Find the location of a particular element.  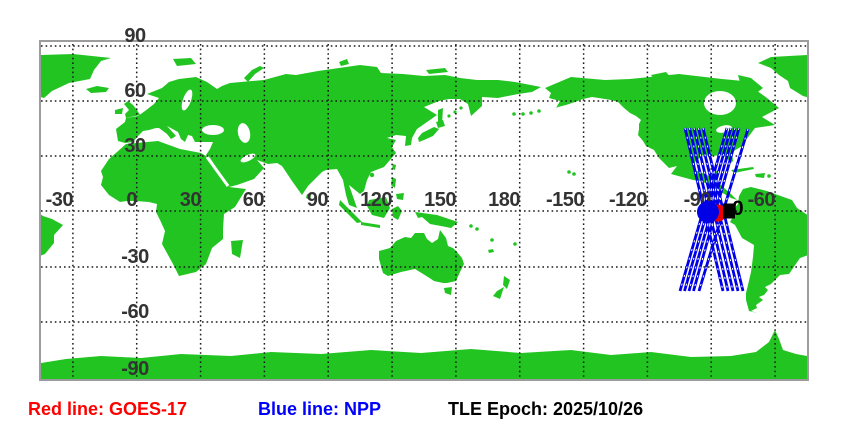

lon-label--120: -120 is located at coordinates (628, 200).